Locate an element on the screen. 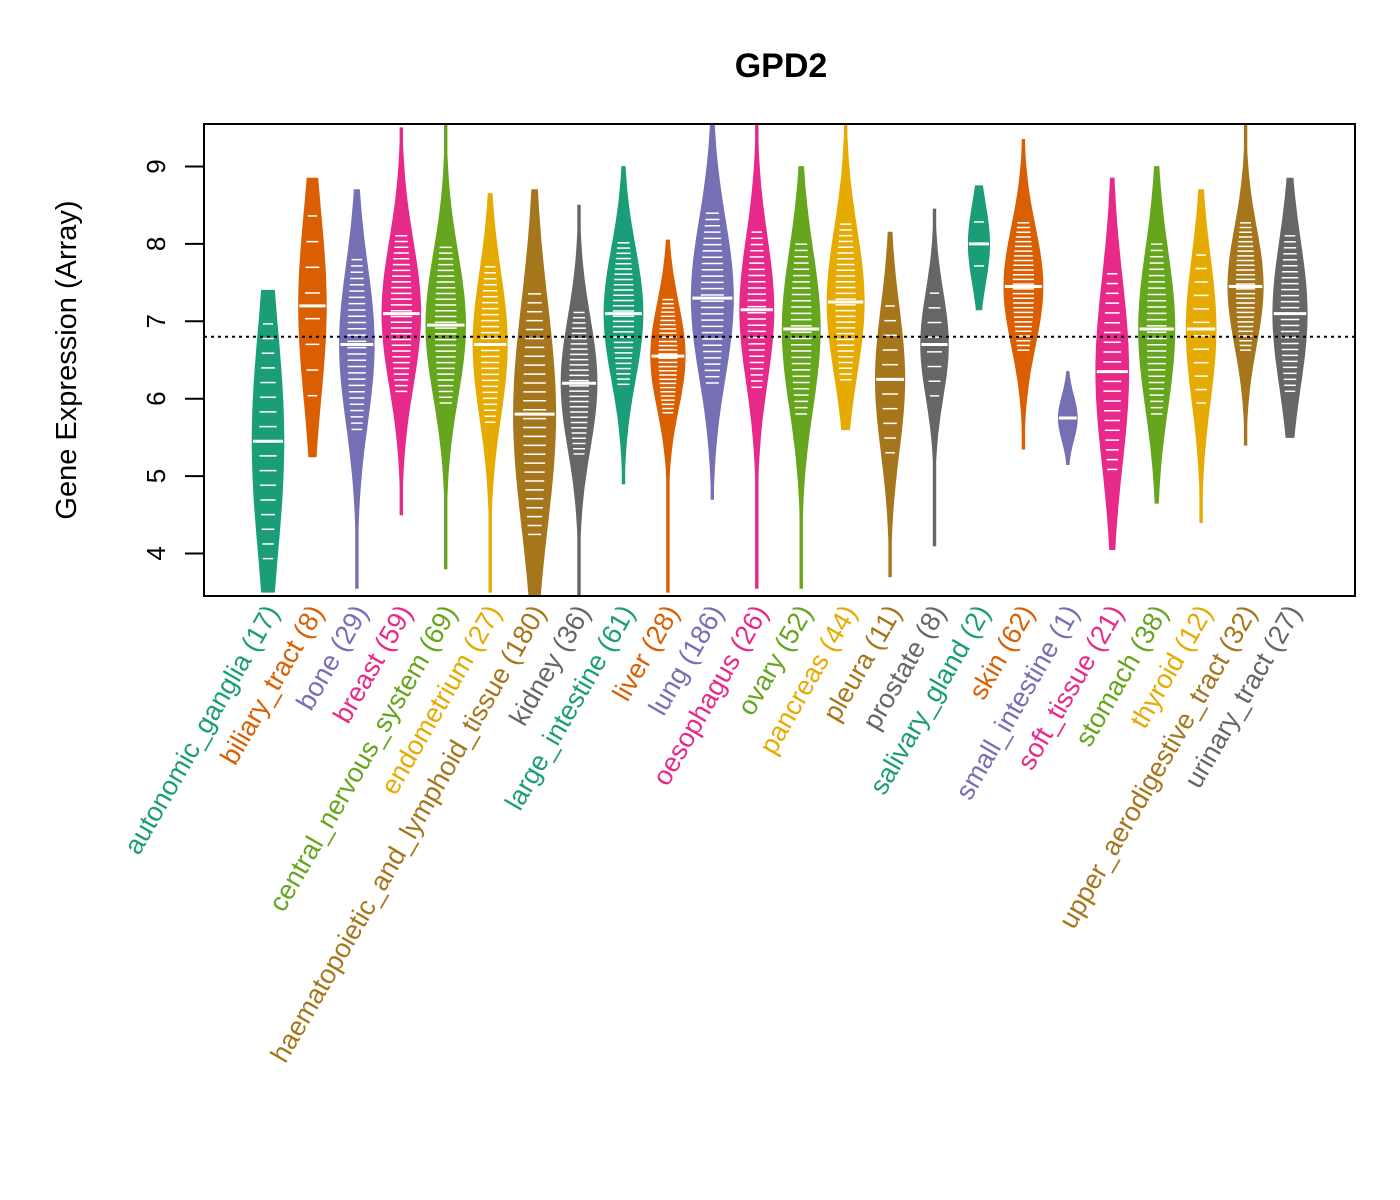 This screenshot has width=1400, height=1200. violin-pleura is located at coordinates (890, 404).